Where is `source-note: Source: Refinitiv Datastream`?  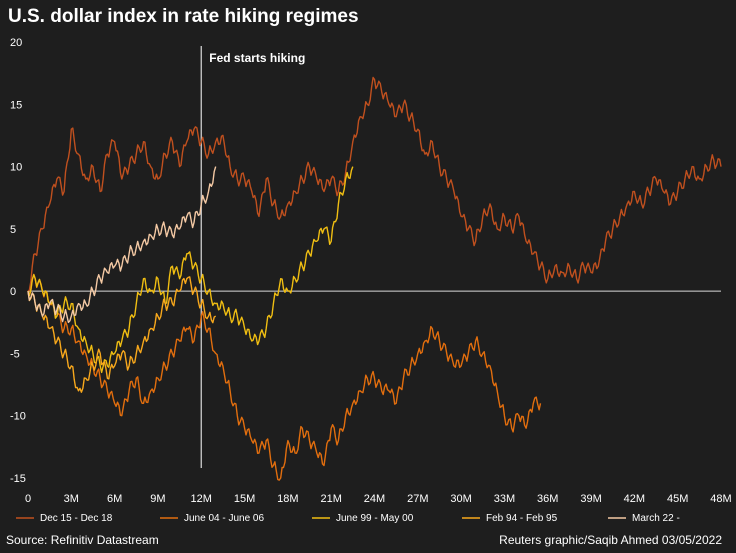
source-note: Source: Refinitiv Datastream is located at coordinates (82, 540).